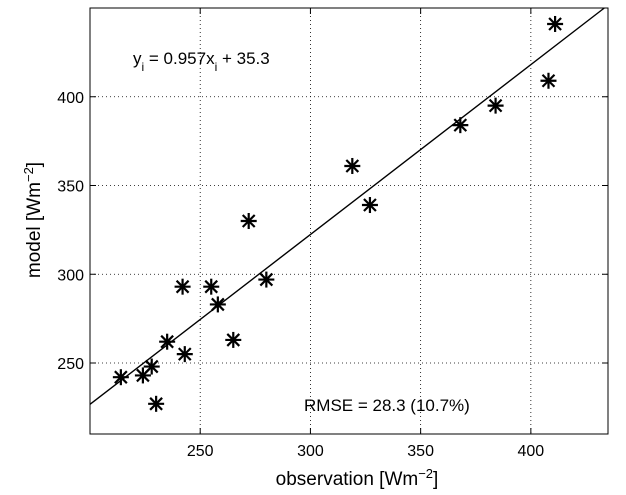 The image size is (626, 495). I want to click on y-tick-label: 350, so click(70, 187).